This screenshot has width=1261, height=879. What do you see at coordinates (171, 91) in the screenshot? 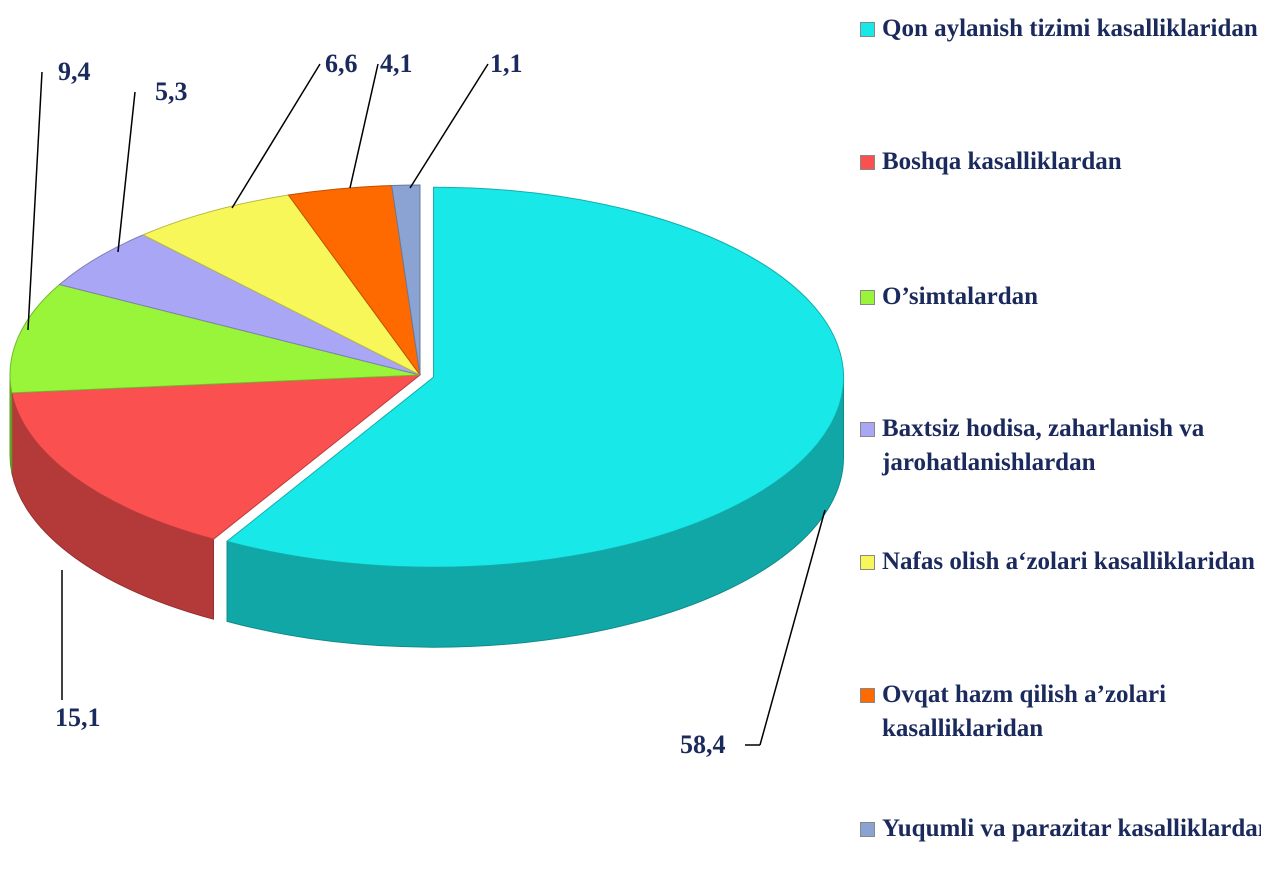
I see `data-label: 5,3` at bounding box center [171, 91].